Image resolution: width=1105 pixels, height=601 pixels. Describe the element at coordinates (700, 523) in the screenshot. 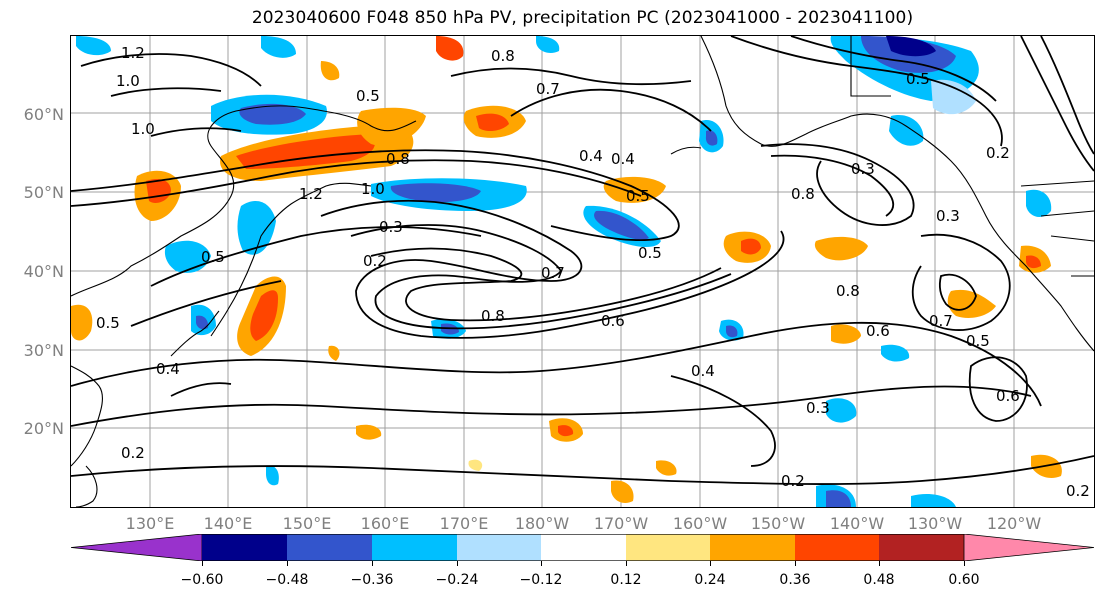

I see `lon-label-160w: 160°W` at that location.